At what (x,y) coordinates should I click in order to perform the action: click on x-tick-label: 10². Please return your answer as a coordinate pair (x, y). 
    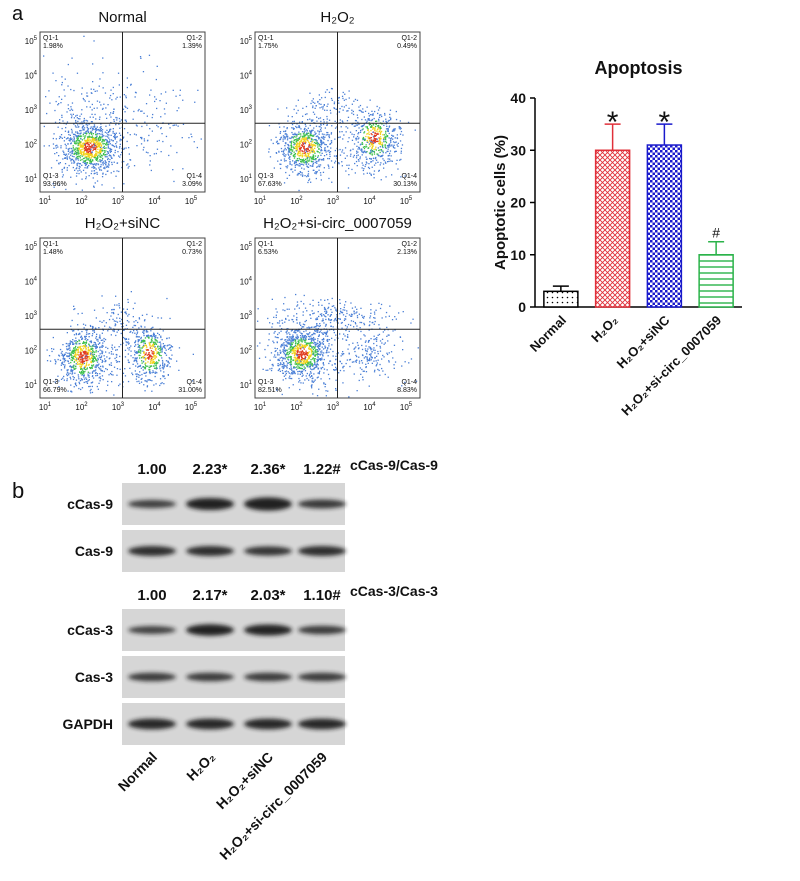
    Looking at the image, I should click on (81, 201).